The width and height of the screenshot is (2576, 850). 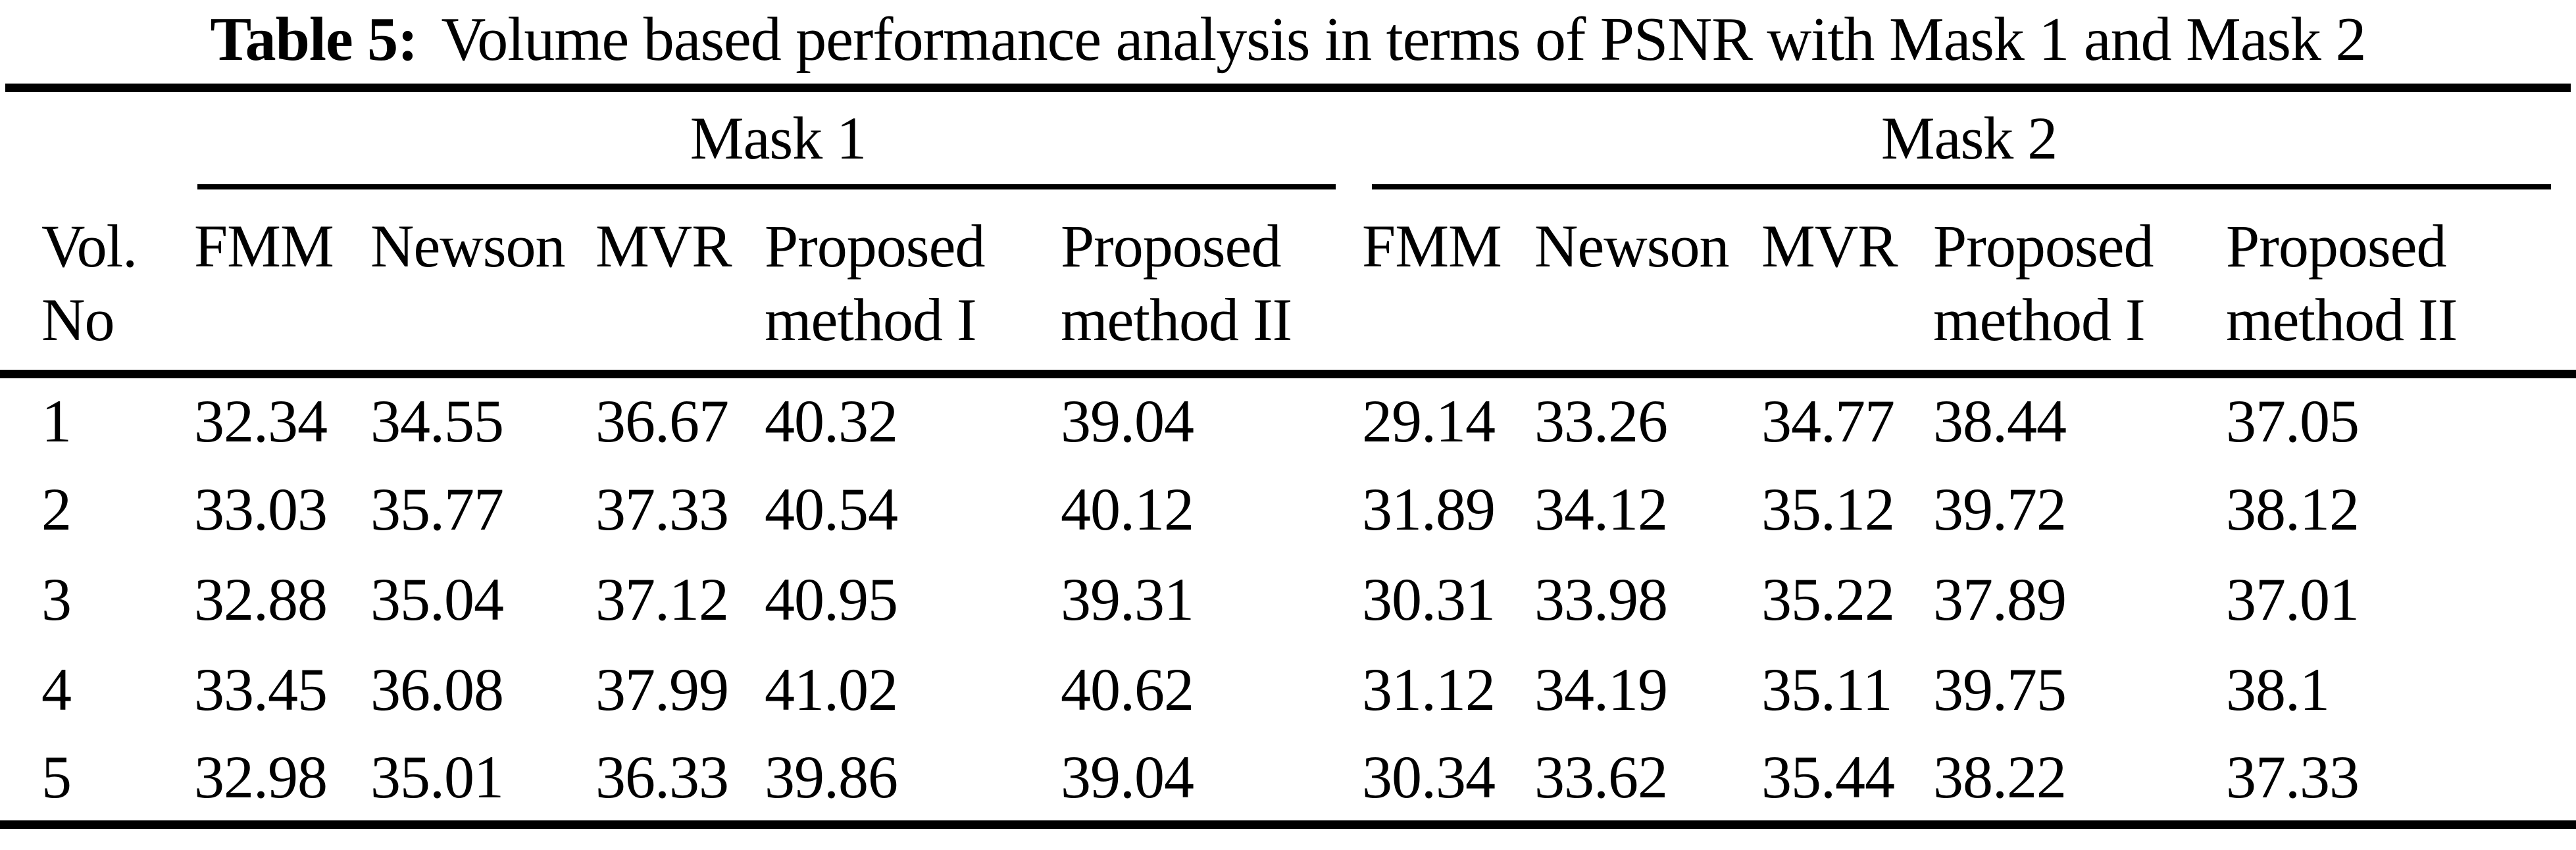 I want to click on cell-m2-mvr: 35.22, so click(x=1828, y=599).